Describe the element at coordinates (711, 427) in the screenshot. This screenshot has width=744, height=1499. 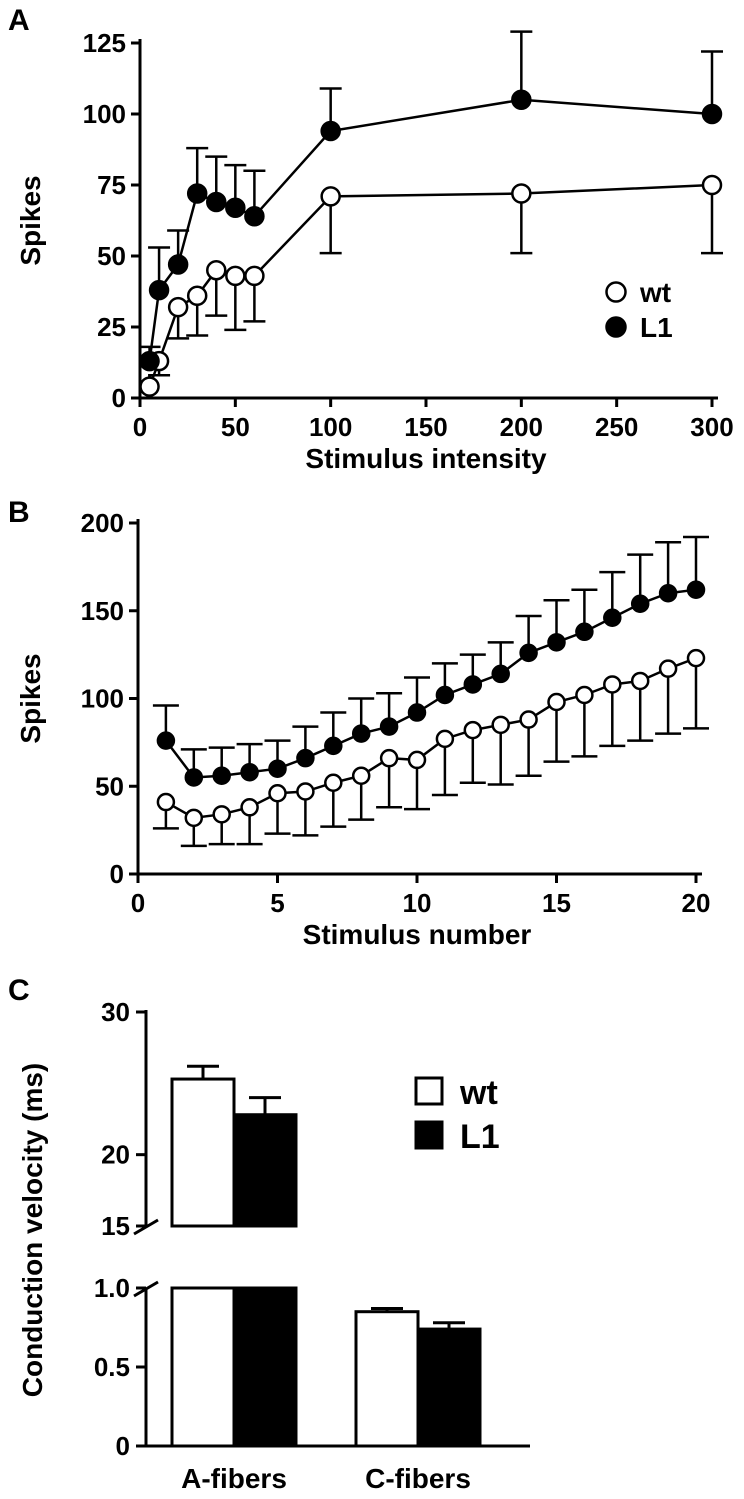
I see `chart-a-x-tick-label: 300` at that location.